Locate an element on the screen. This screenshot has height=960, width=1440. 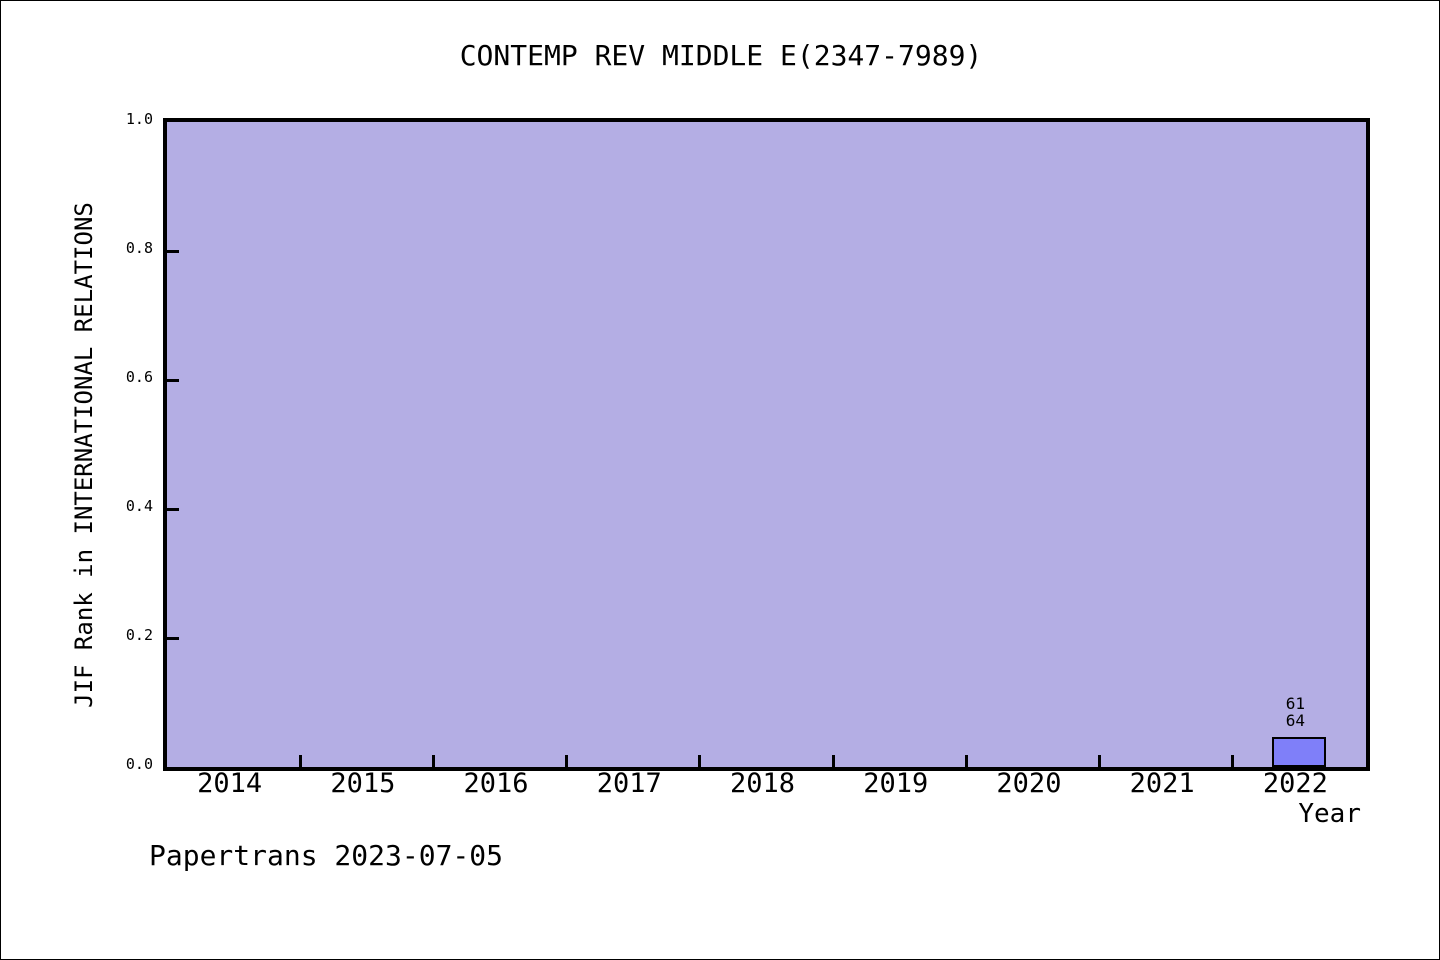
chart-title: CONTEMP REV MIDDLE E(2347-7989) is located at coordinates (721, 55).